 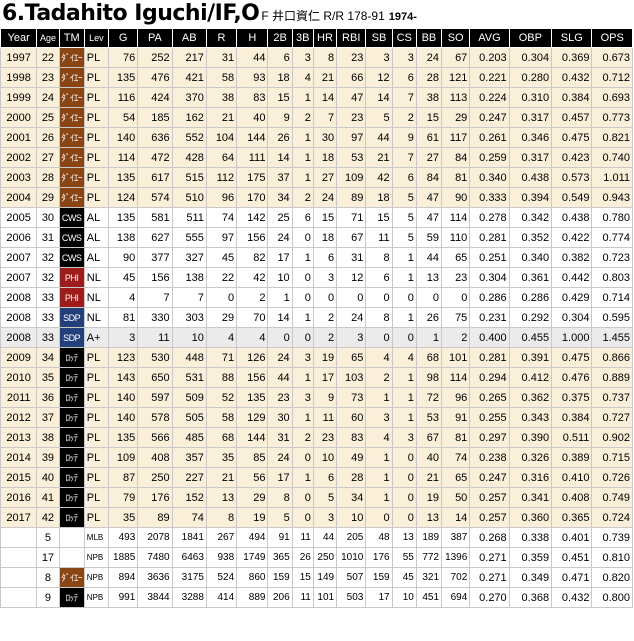 I want to click on stat-cell: 83, so click(x=351, y=437).